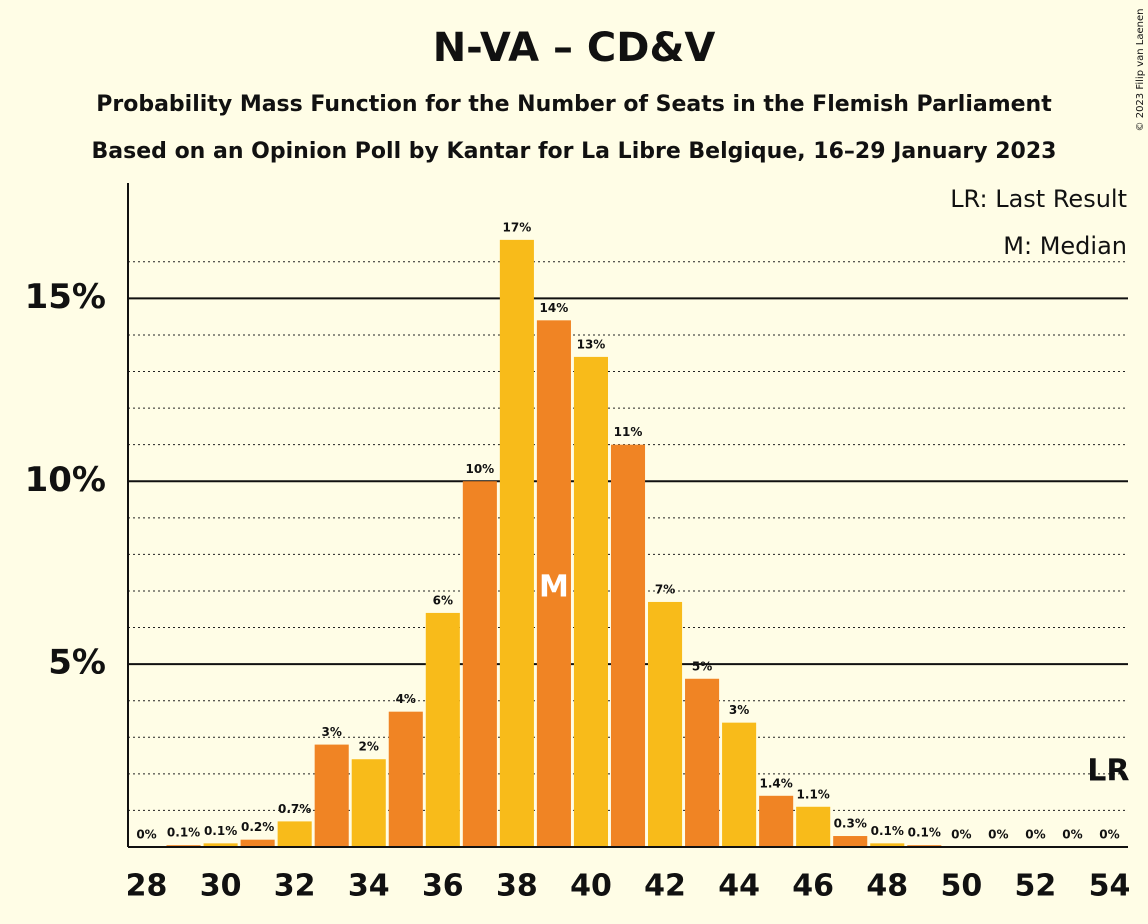  I want to click on legend-entry: M: Median, so click(1065, 246).